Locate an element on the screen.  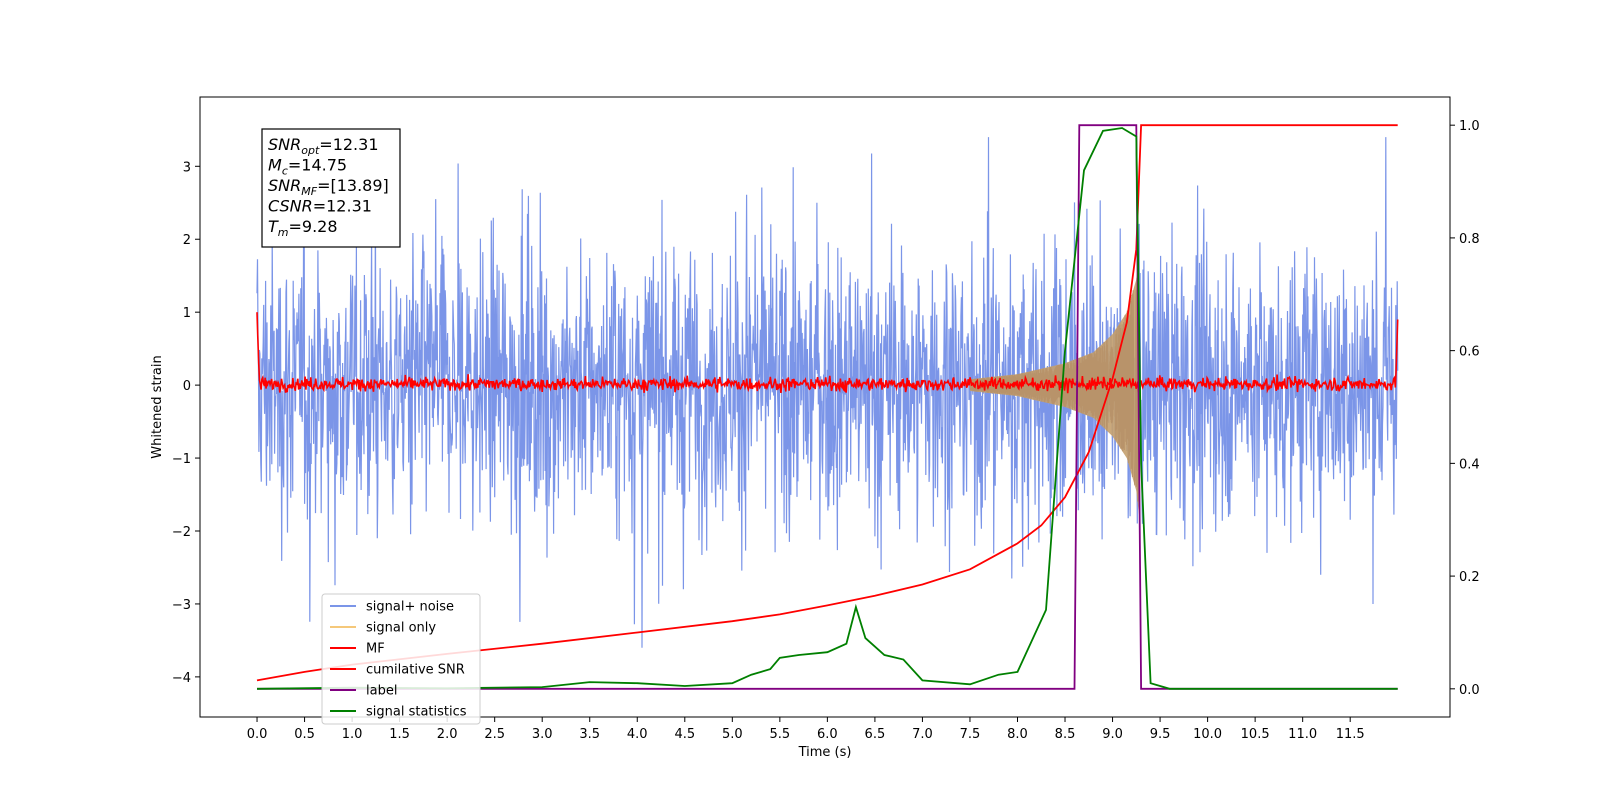
y-tick-label: 2 is located at coordinates (187, 240).